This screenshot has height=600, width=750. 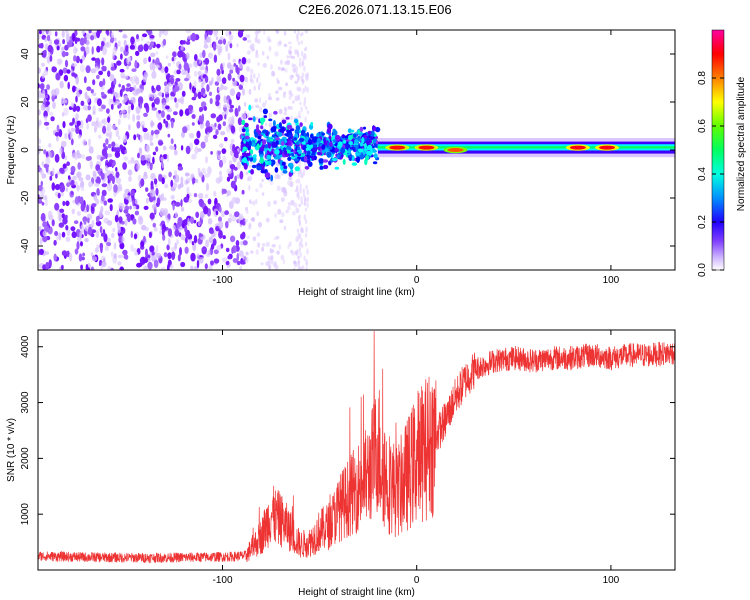 I want to click on snr-xtick-label: -100, so click(x=222, y=580).